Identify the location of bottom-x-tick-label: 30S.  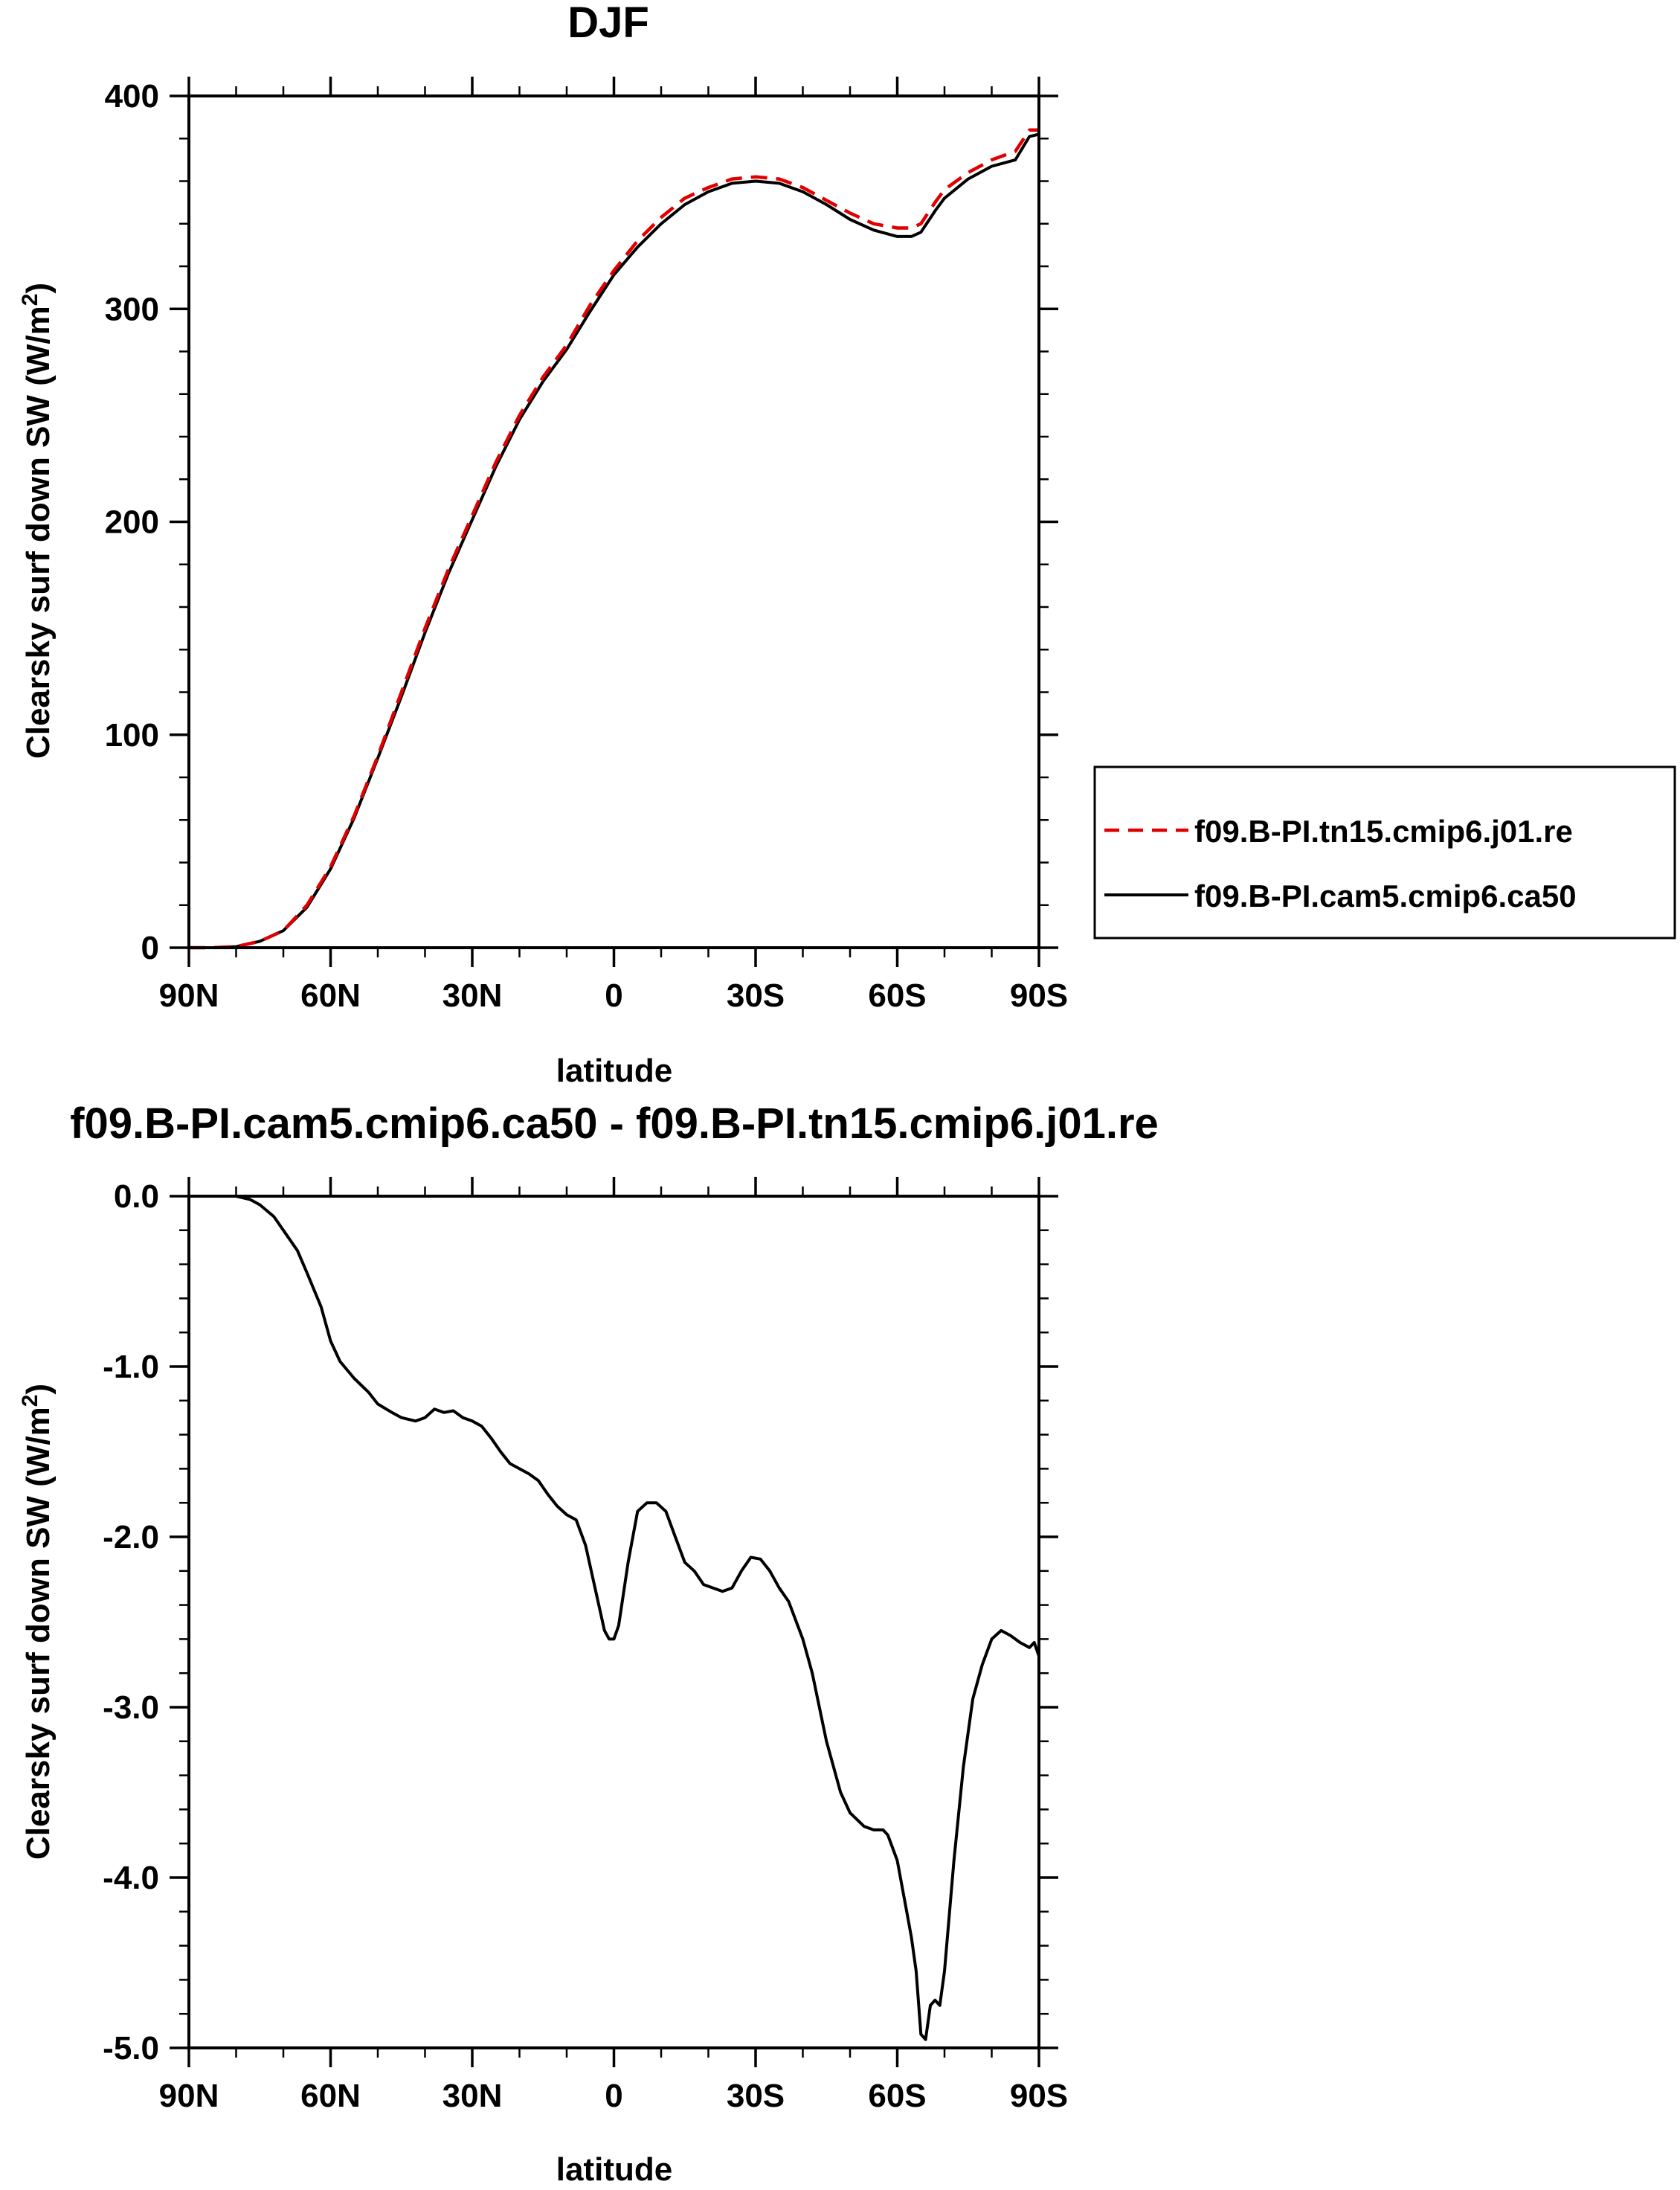
(756, 2096).